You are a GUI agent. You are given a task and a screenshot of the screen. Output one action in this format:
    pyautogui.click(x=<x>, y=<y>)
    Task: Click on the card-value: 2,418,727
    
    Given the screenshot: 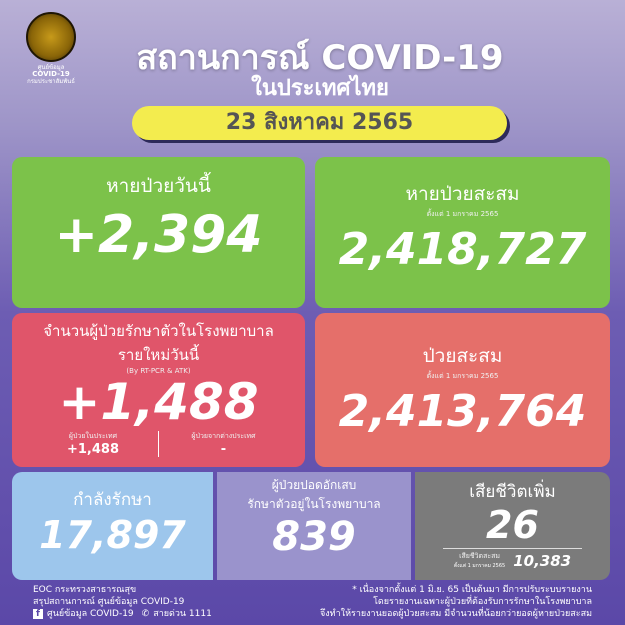 What is the action you would take?
    pyautogui.click(x=462, y=249)
    